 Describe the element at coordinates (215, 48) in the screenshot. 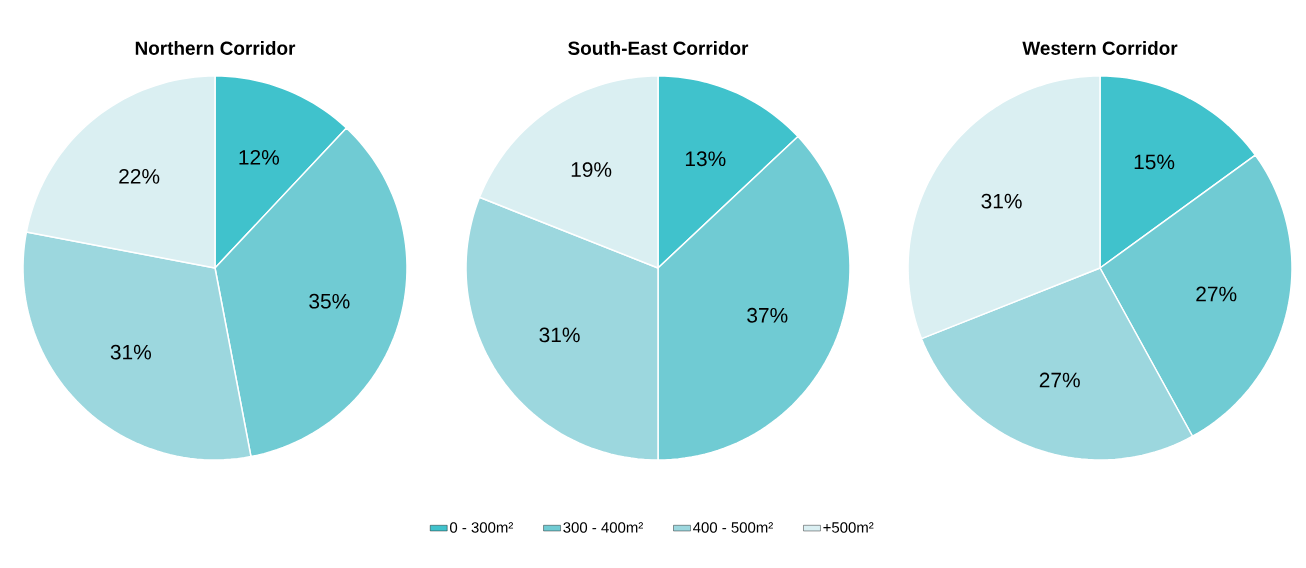

I see `chart-title: Northern Corridor` at that location.